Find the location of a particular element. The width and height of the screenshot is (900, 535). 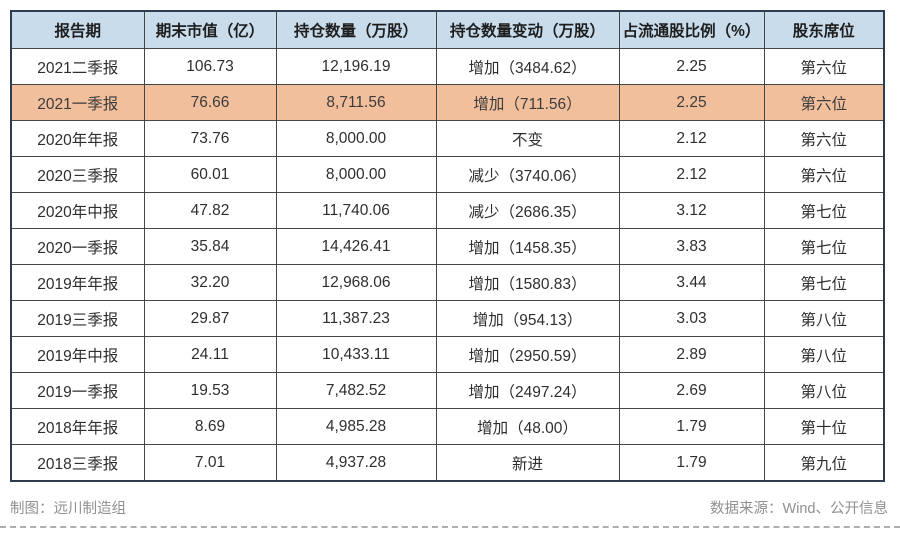

table-cell: 8.69 is located at coordinates (210, 426).